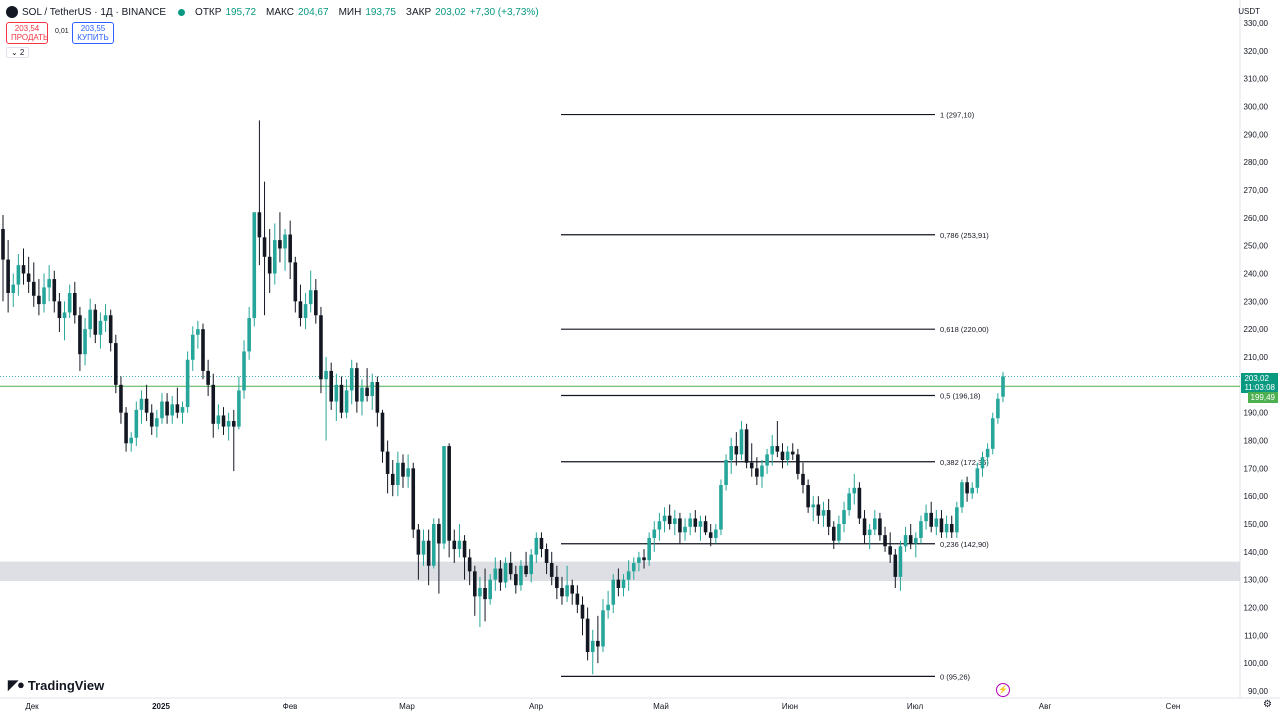  Describe the element at coordinates (161, 706) in the screenshot. I see `x-tick-label: 2025` at that location.